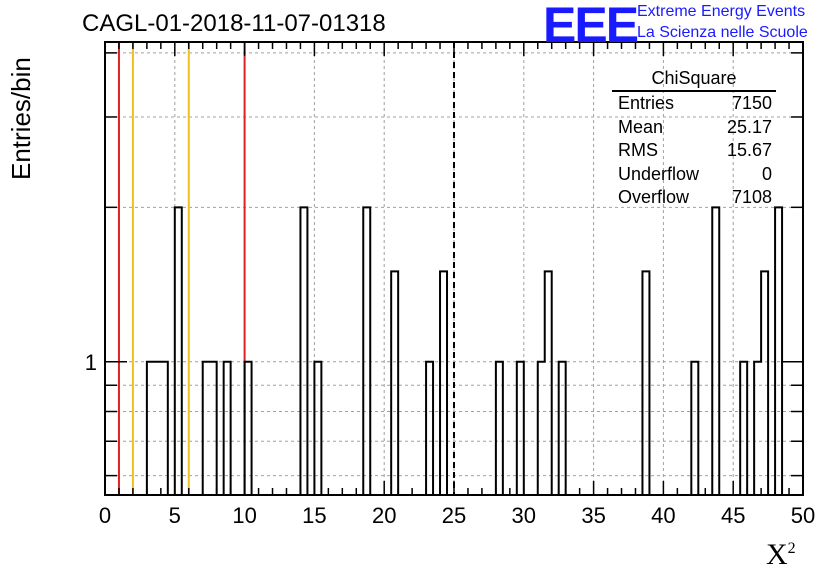 The height and width of the screenshot is (572, 836). What do you see at coordinates (751, 103) in the screenshot?
I see `stats-value: 7150` at bounding box center [751, 103].